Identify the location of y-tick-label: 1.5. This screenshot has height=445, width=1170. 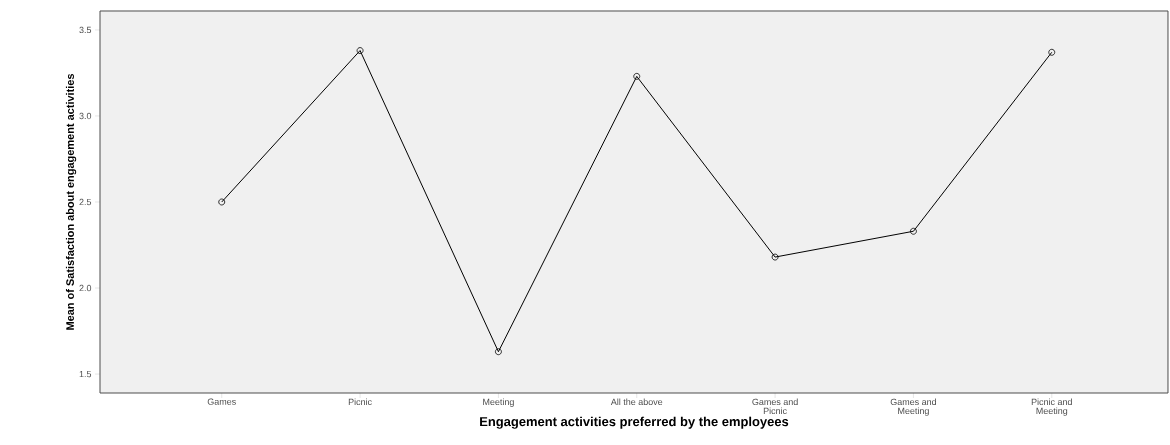
(85, 374).